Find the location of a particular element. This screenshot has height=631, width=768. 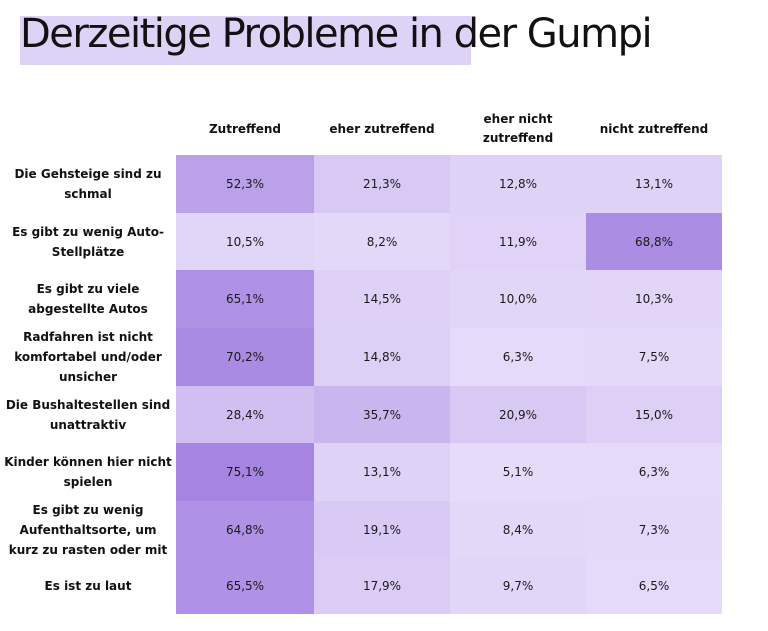

title-block: Derzeitige Probleme in der Gumpi is located at coordinates (336, 36).